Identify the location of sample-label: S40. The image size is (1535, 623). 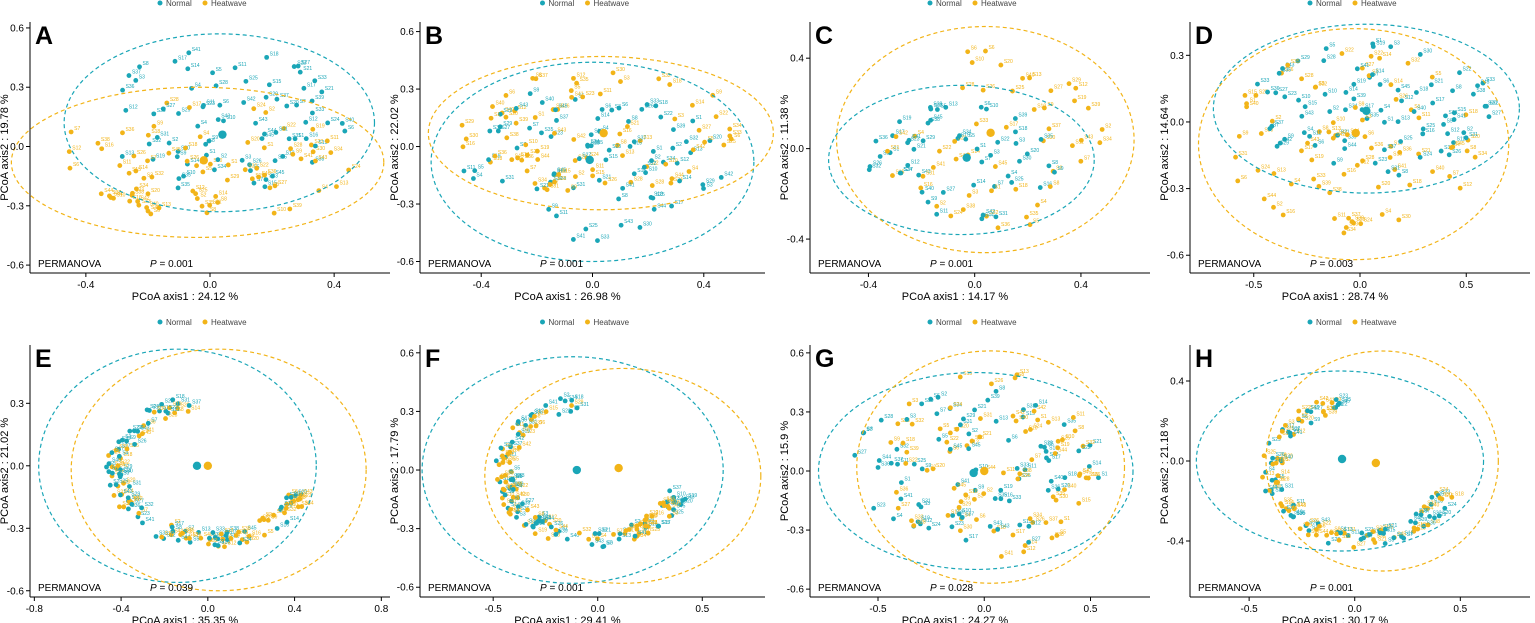
(509, 110).